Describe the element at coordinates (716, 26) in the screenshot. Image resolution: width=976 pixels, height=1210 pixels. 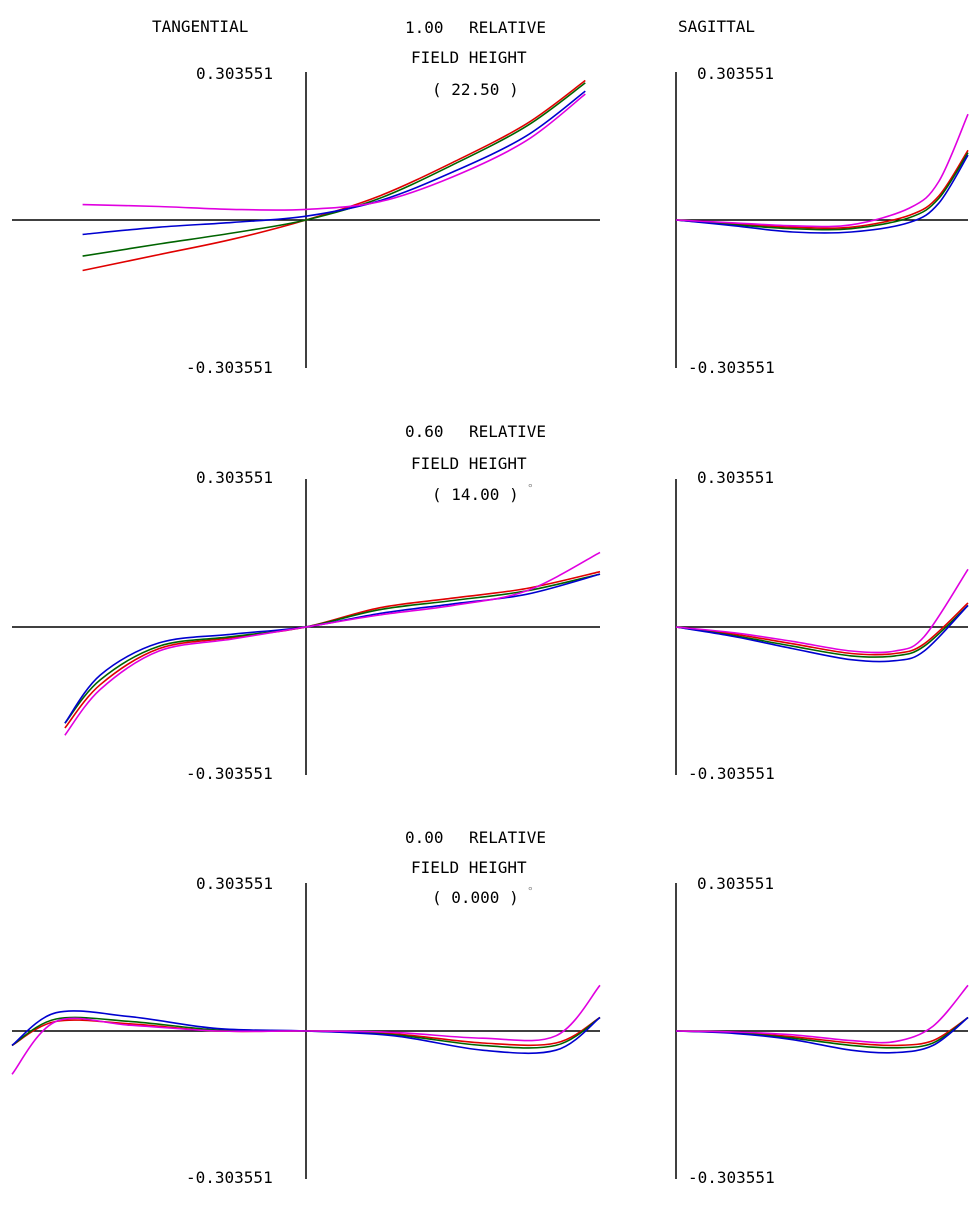
I see `sagittal-header: SAGITTAL` at that location.